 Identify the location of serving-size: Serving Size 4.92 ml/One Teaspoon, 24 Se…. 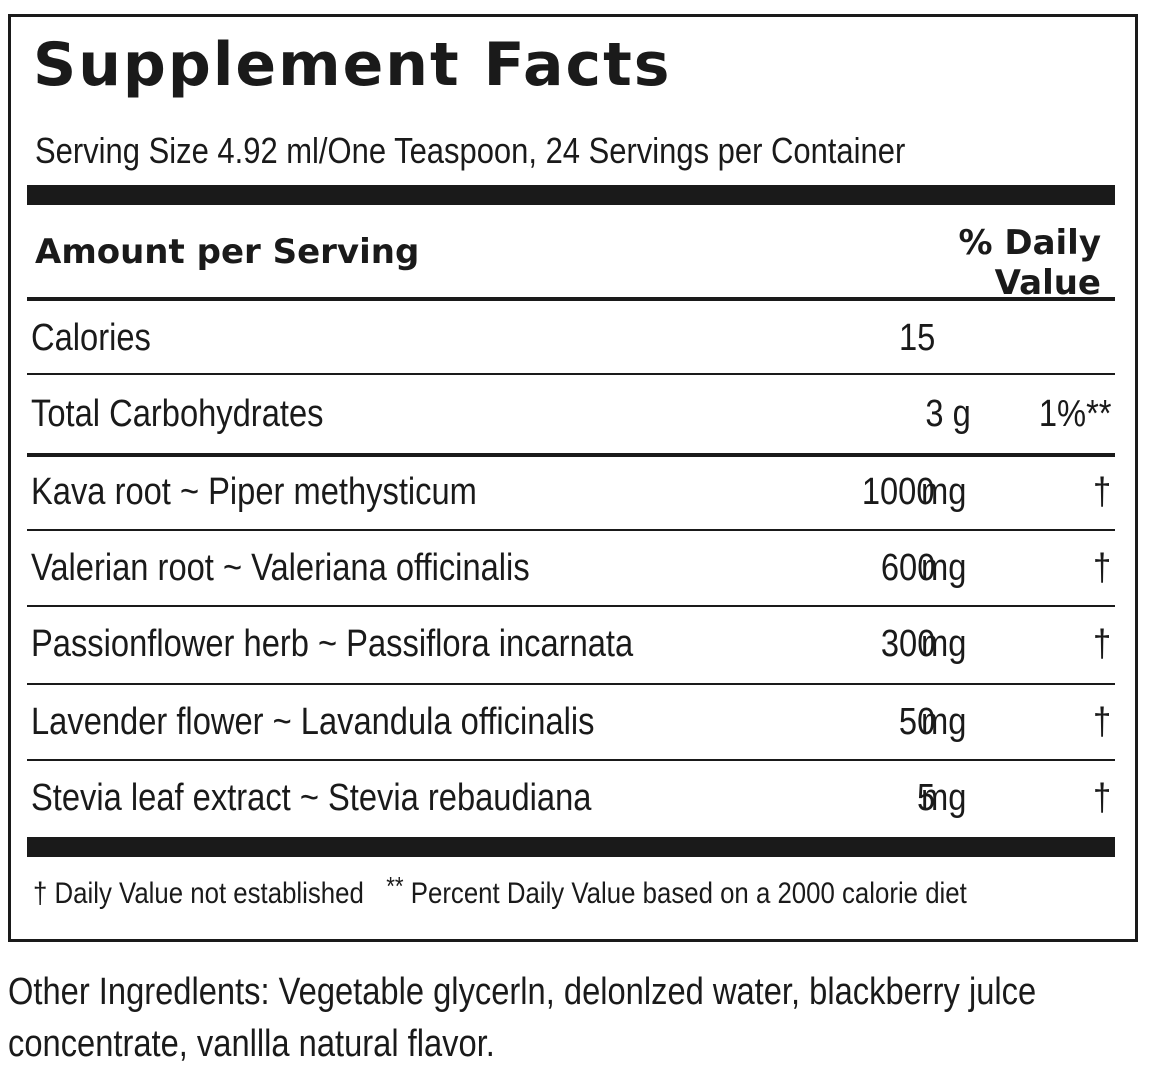
(470, 150).